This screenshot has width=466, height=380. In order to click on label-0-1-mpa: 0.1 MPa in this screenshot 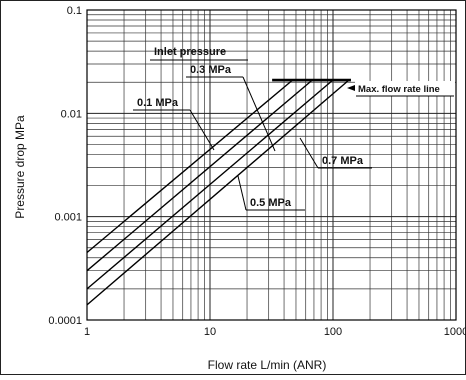, I will do `click(158, 103)`.